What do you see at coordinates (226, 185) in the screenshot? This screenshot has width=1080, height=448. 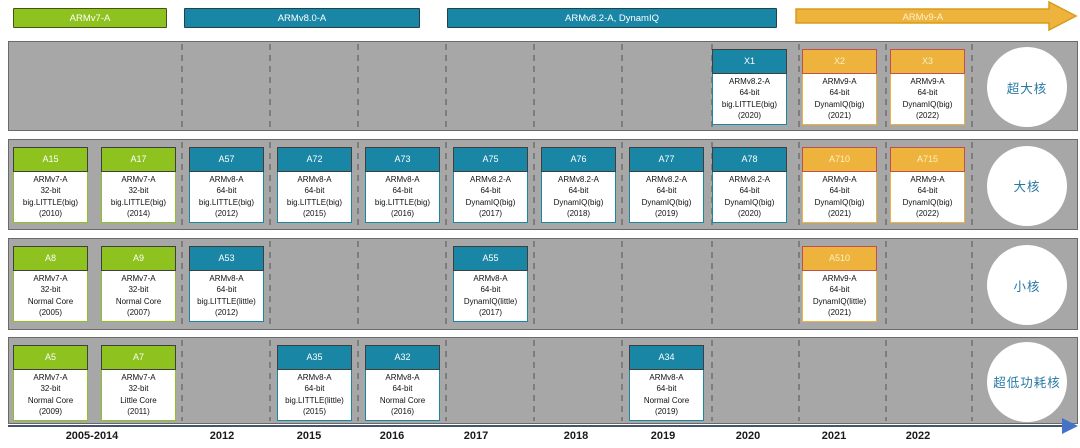 I see `cpu-card-a57: A57 ARMv8-A 64-bit big.LITTLE(big) (2012)` at bounding box center [226, 185].